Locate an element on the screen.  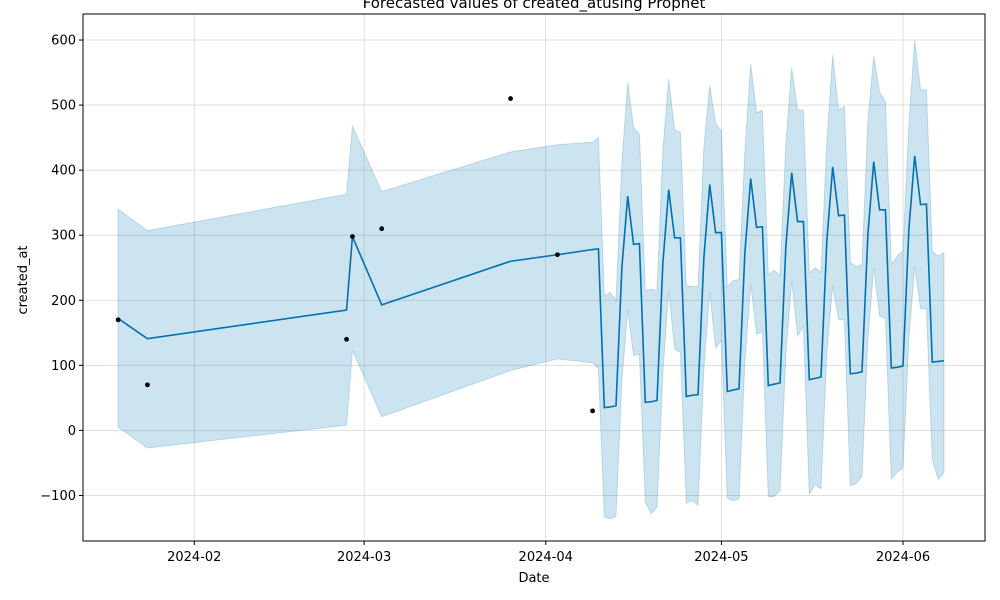
y-tick-label: 500 is located at coordinates (63, 106).